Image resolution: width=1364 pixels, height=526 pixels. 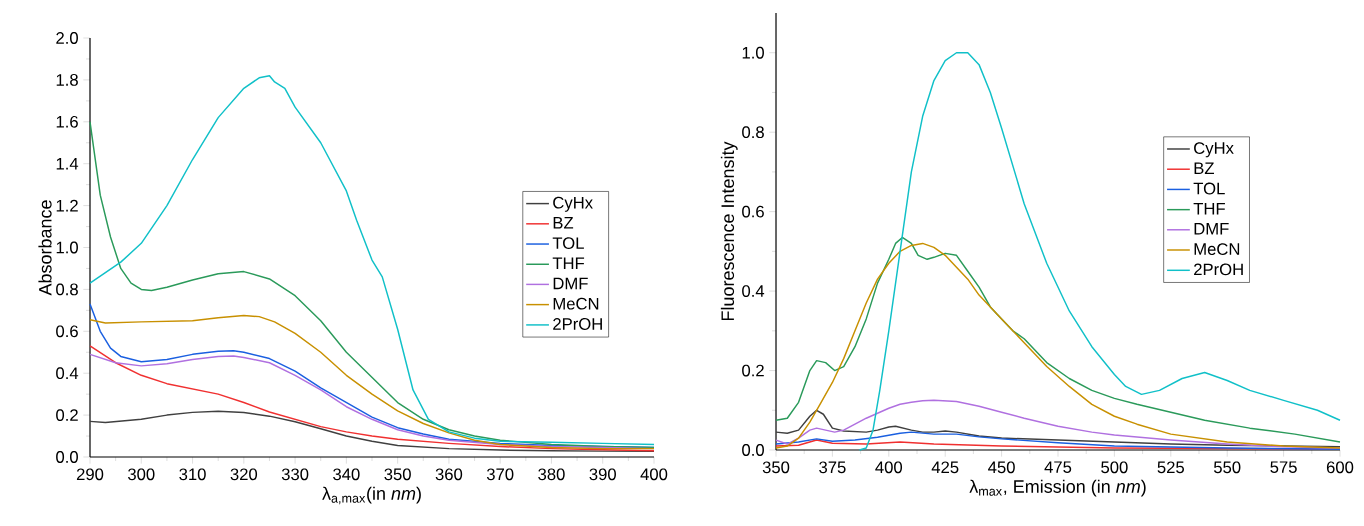 What do you see at coordinates (67, 121) in the screenshot?
I see `y-tick-label: 1.6` at bounding box center [67, 121].